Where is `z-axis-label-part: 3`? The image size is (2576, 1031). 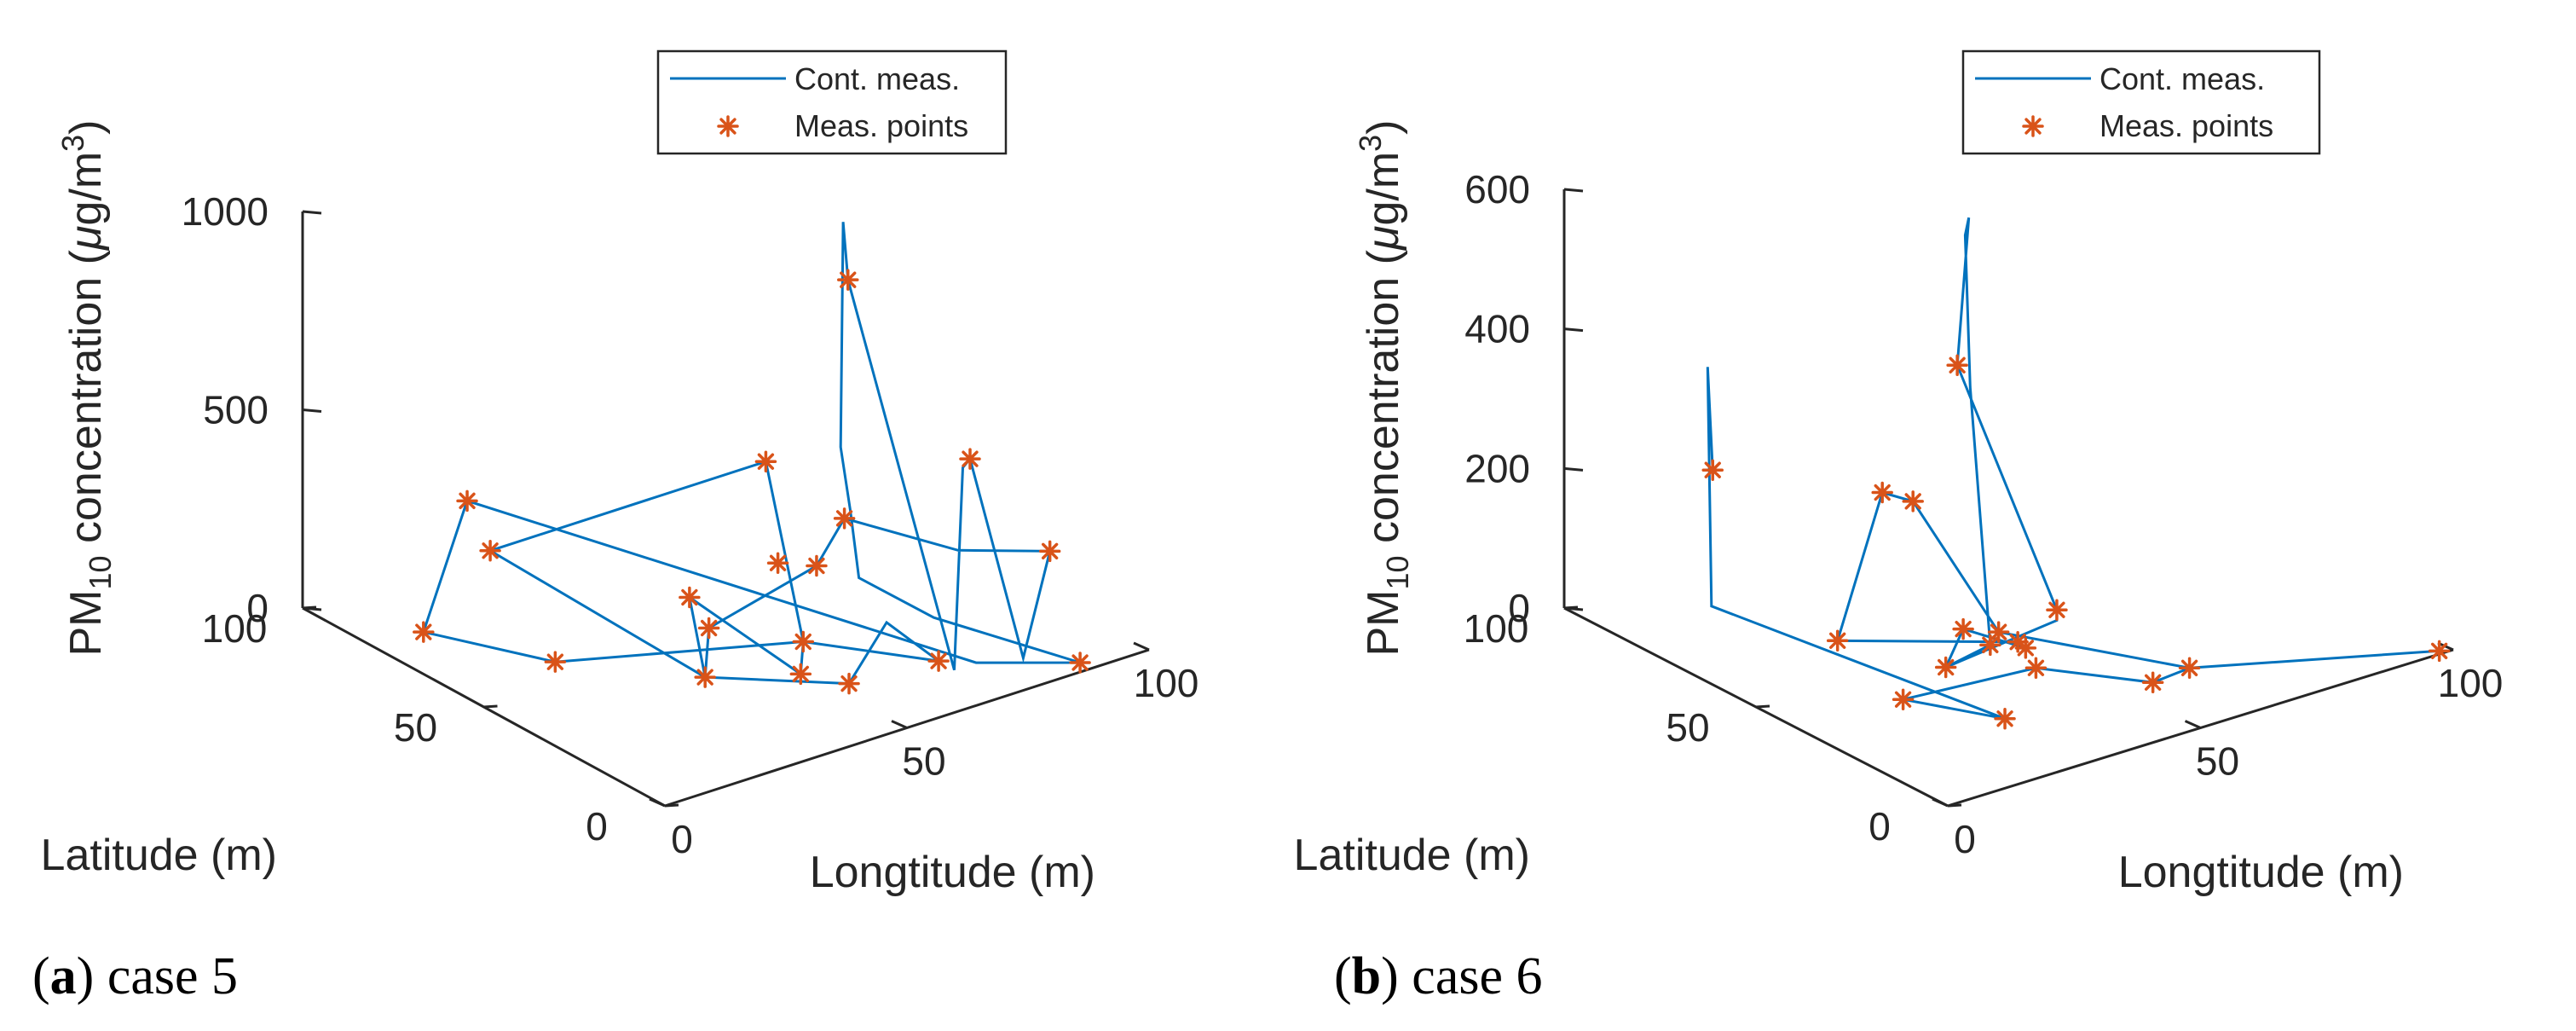 z-axis-label-part: 3 is located at coordinates (72, 143).